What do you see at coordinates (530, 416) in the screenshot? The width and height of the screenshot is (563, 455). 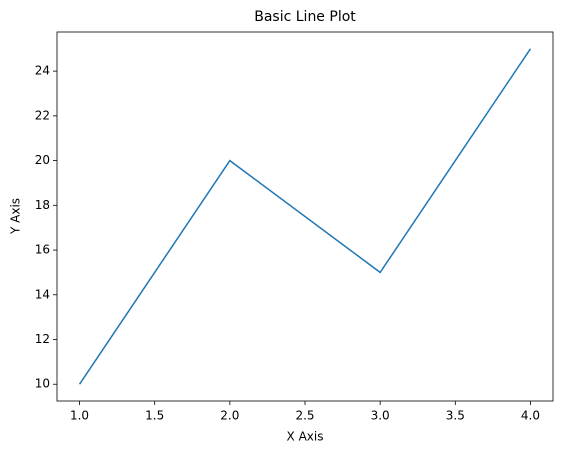 I see `x-tick-label: 4.0` at bounding box center [530, 416].